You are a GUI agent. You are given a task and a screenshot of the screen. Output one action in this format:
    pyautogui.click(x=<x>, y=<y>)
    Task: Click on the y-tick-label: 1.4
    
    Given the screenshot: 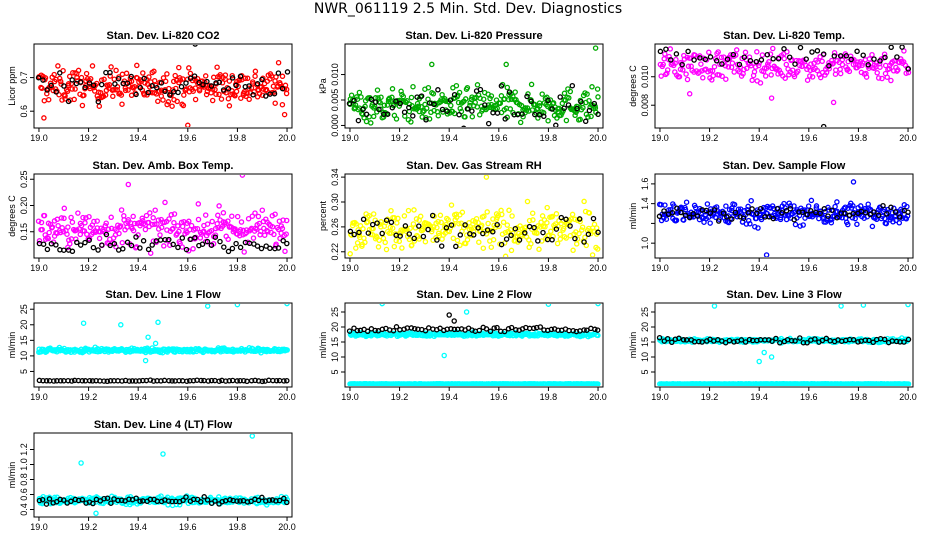 What is the action you would take?
    pyautogui.click(x=645, y=203)
    